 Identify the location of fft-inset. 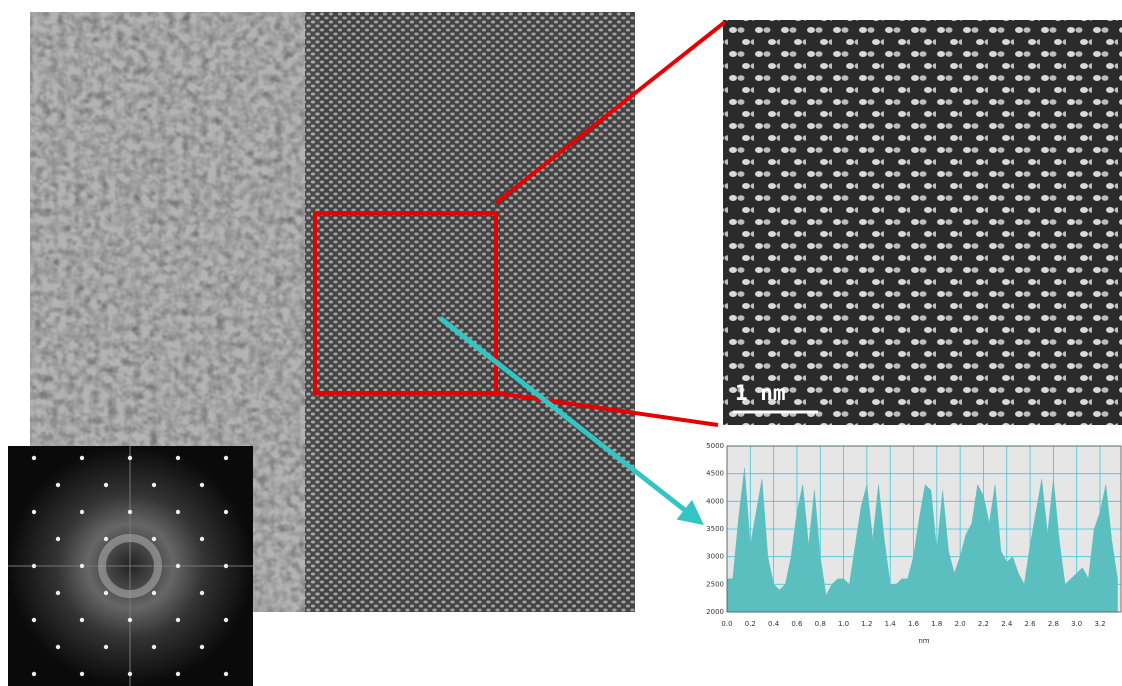
(130, 566).